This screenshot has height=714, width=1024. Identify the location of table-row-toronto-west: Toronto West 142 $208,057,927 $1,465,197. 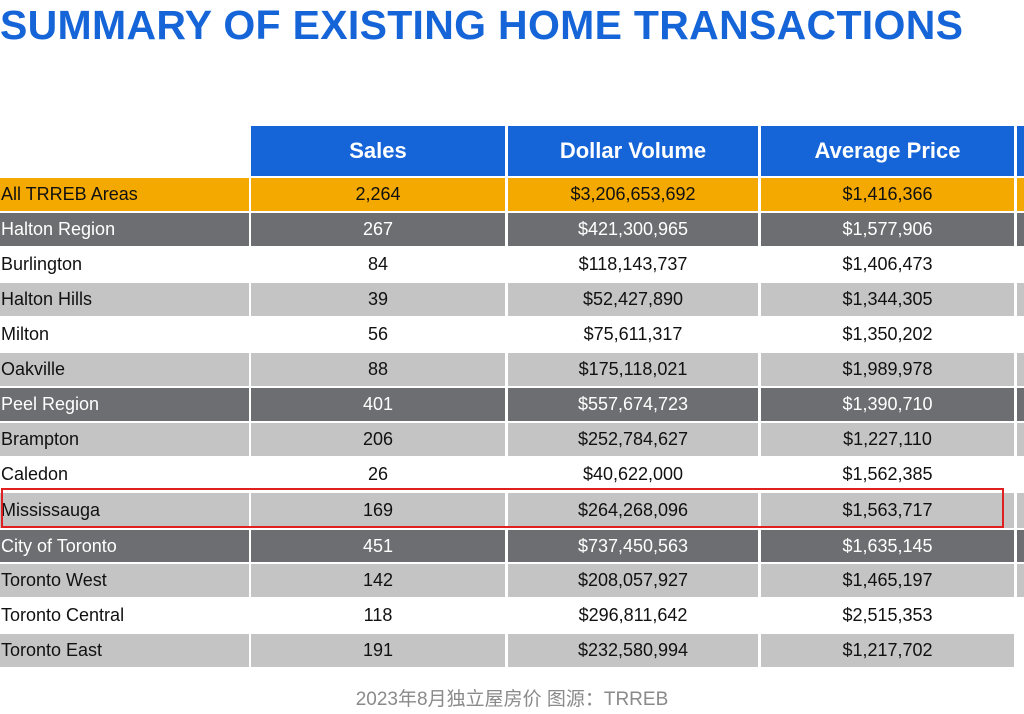
(512, 580).